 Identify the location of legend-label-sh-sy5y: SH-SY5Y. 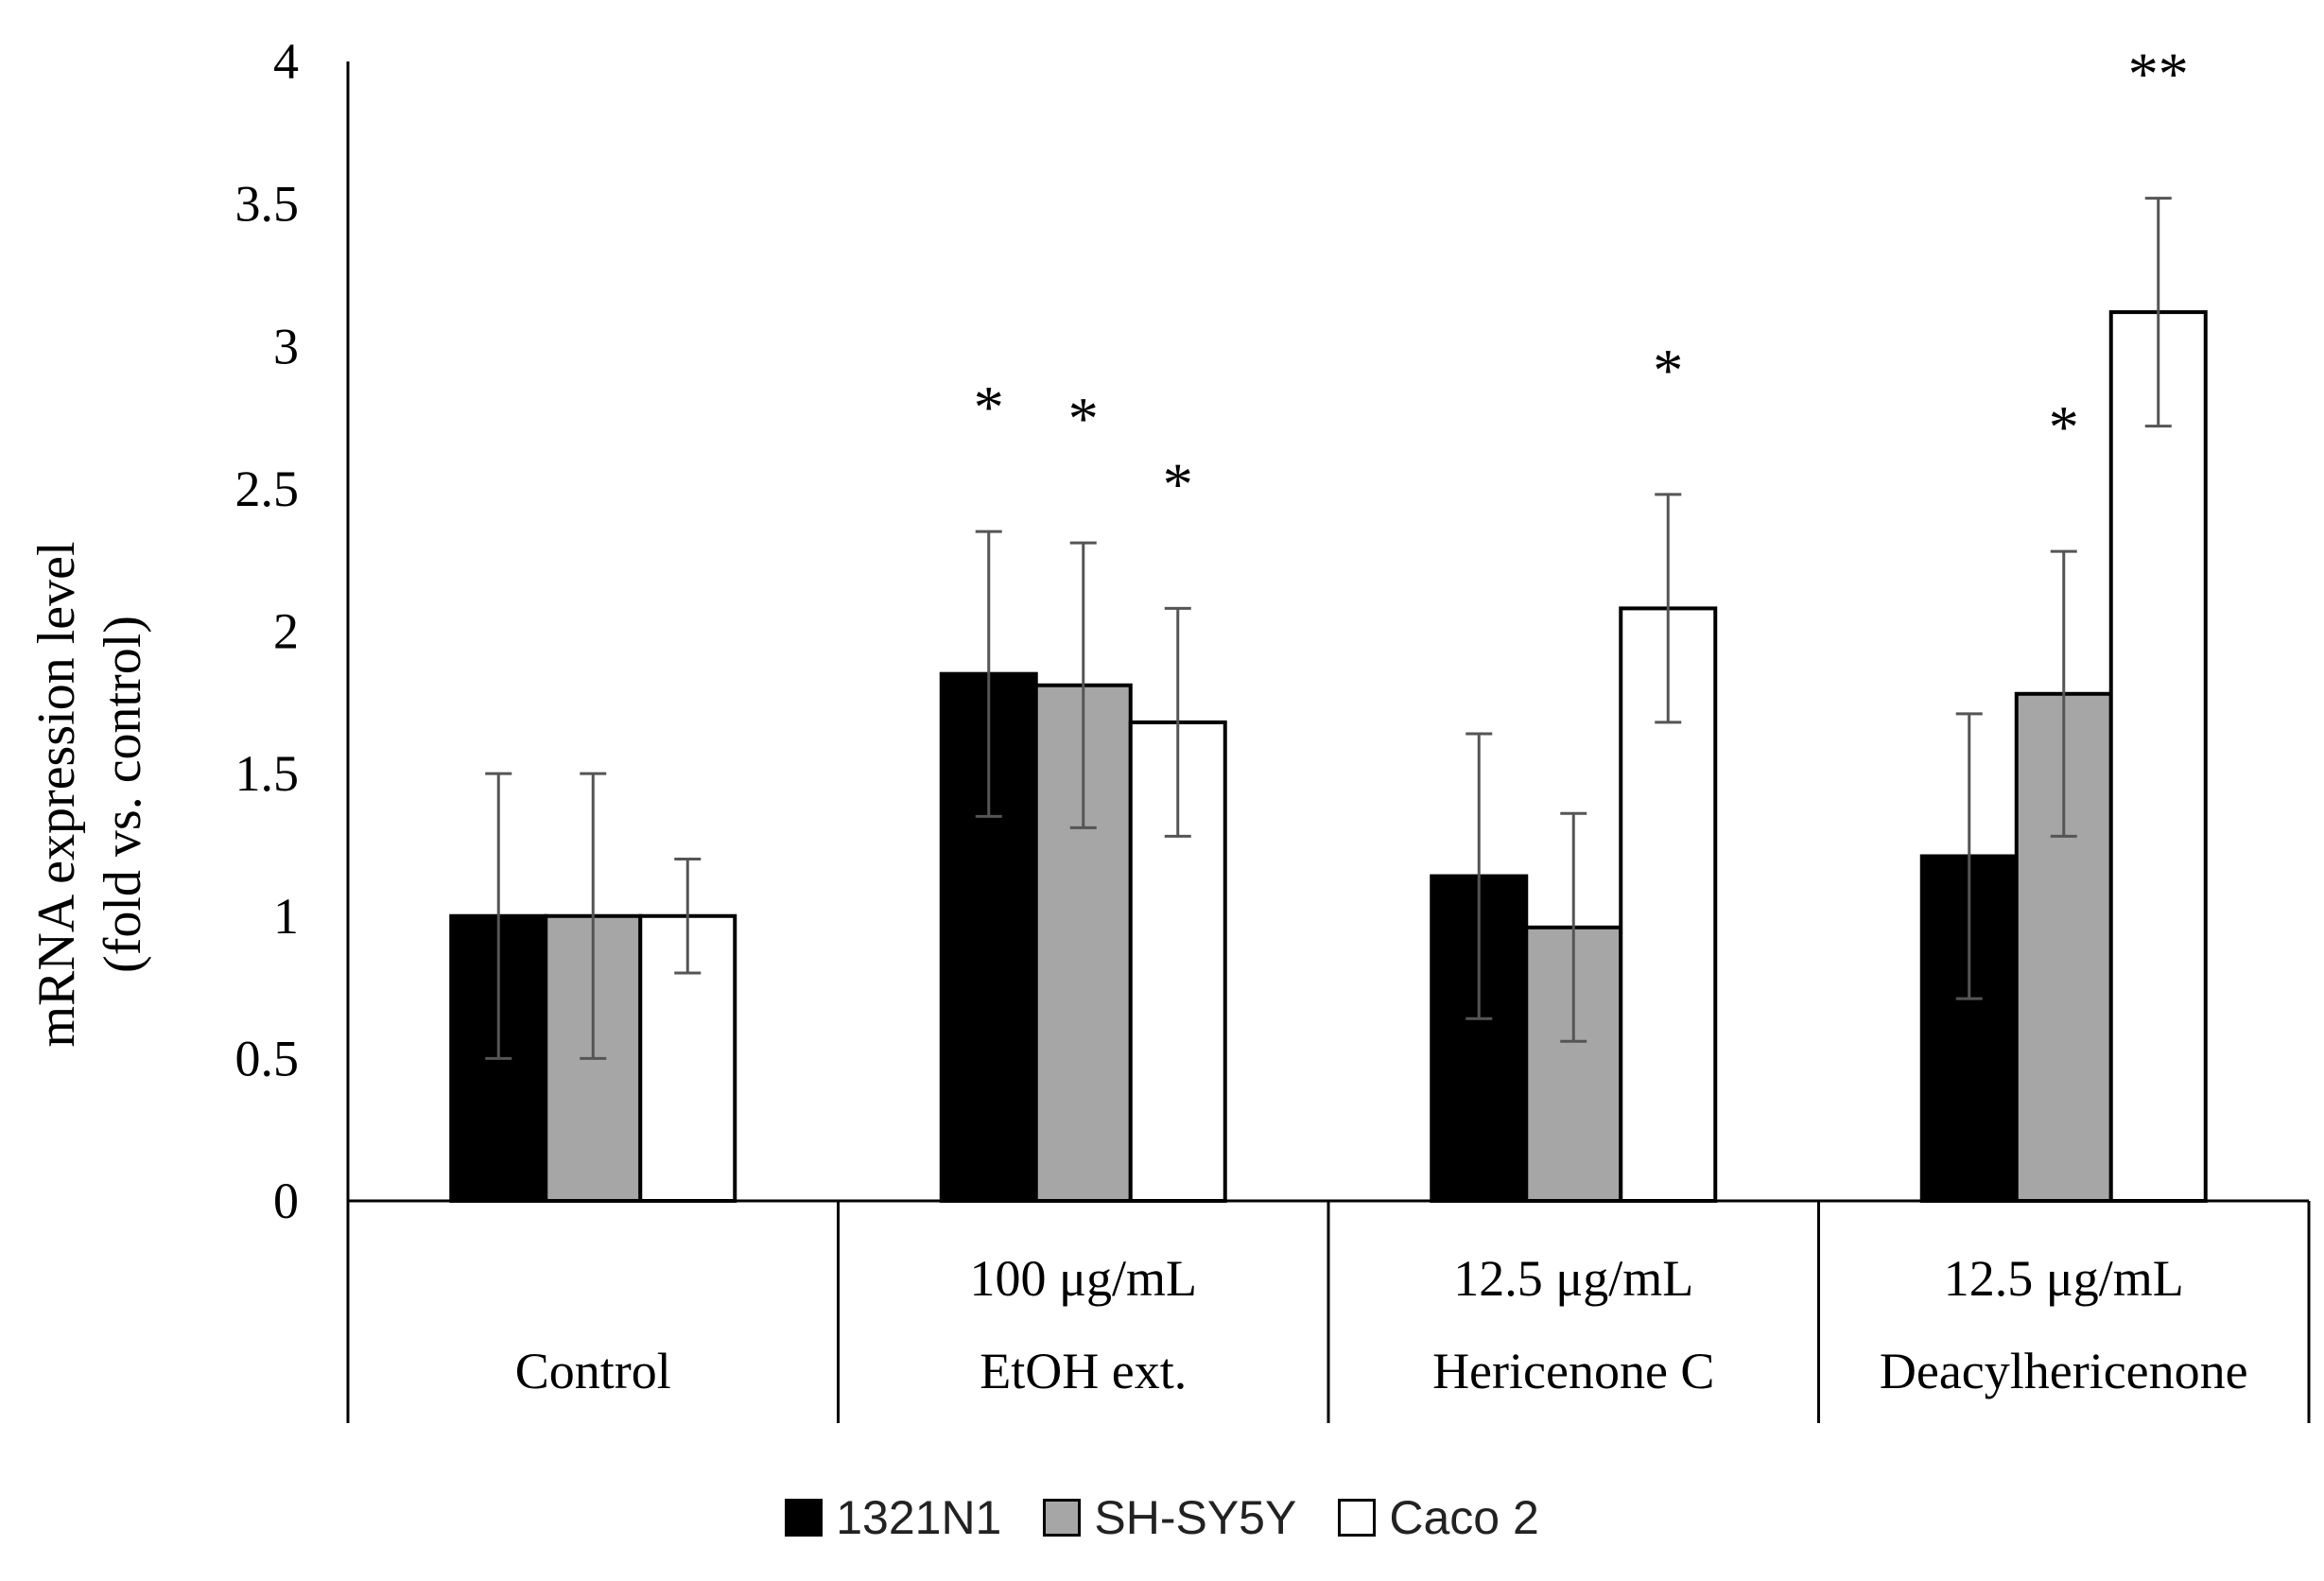
(1195, 1518).